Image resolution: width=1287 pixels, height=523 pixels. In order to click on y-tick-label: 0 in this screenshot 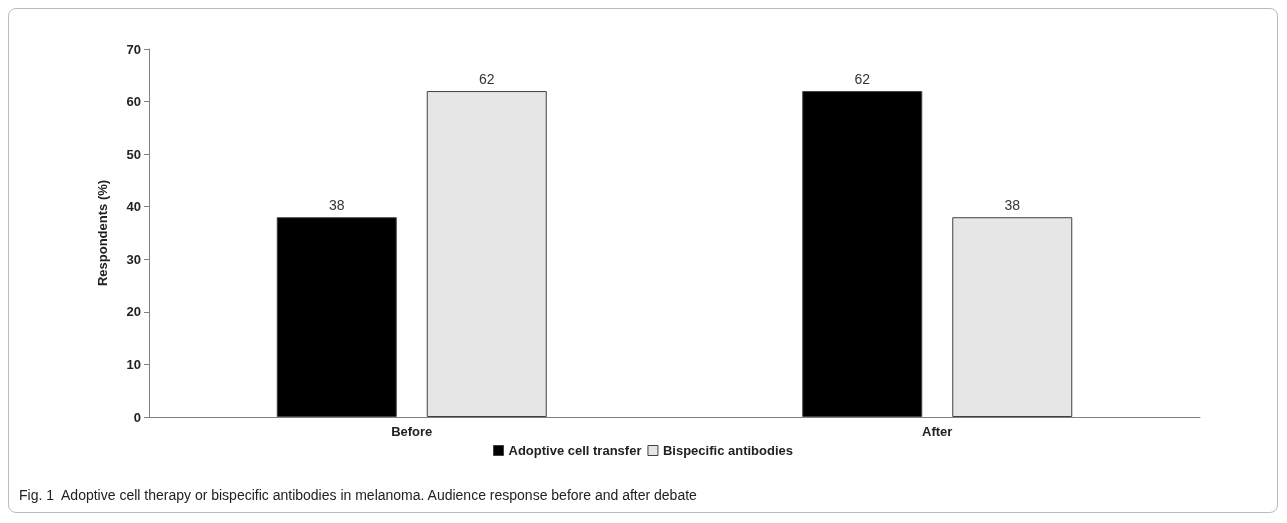, I will do `click(137, 417)`.